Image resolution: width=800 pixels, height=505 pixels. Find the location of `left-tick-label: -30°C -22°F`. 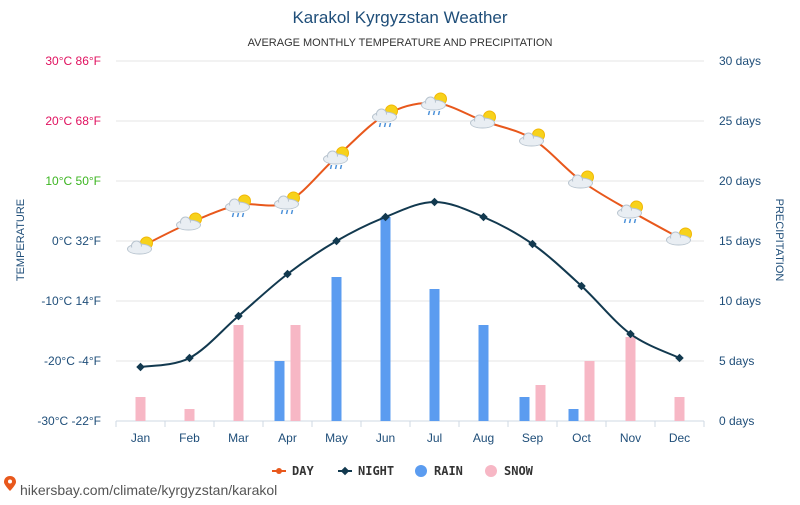

left-tick-label: -30°C -22°F is located at coordinates (69, 421).